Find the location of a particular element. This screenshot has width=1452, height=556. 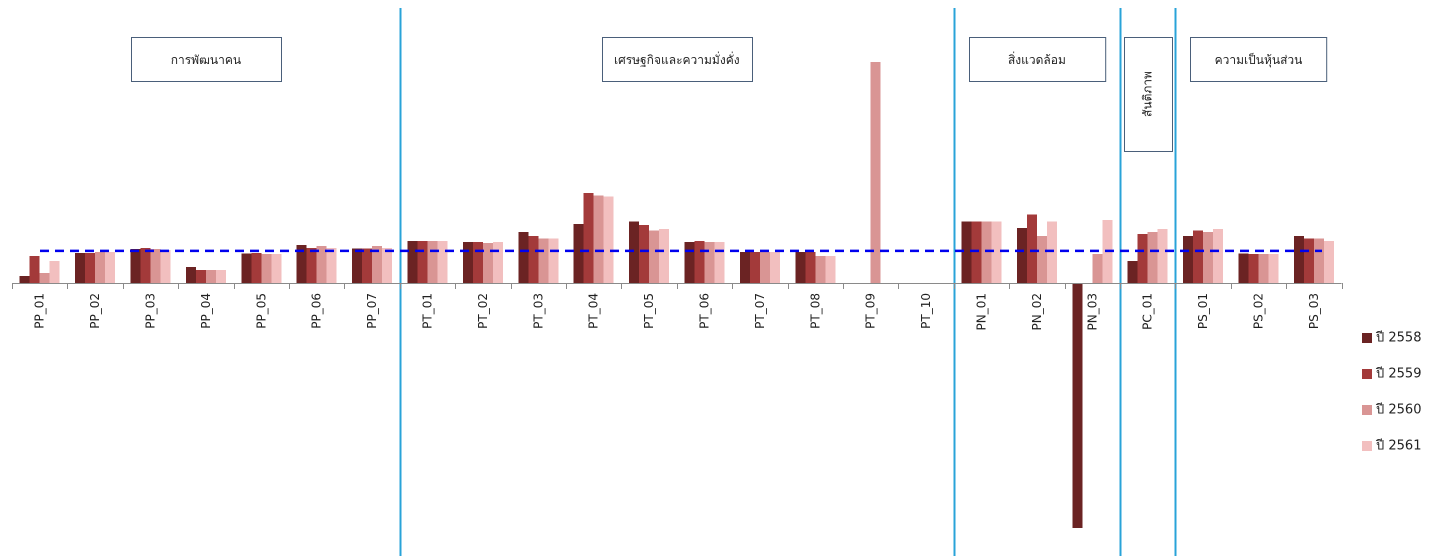

x-tick-label: PC_01 is located at coordinates (1148, 311).